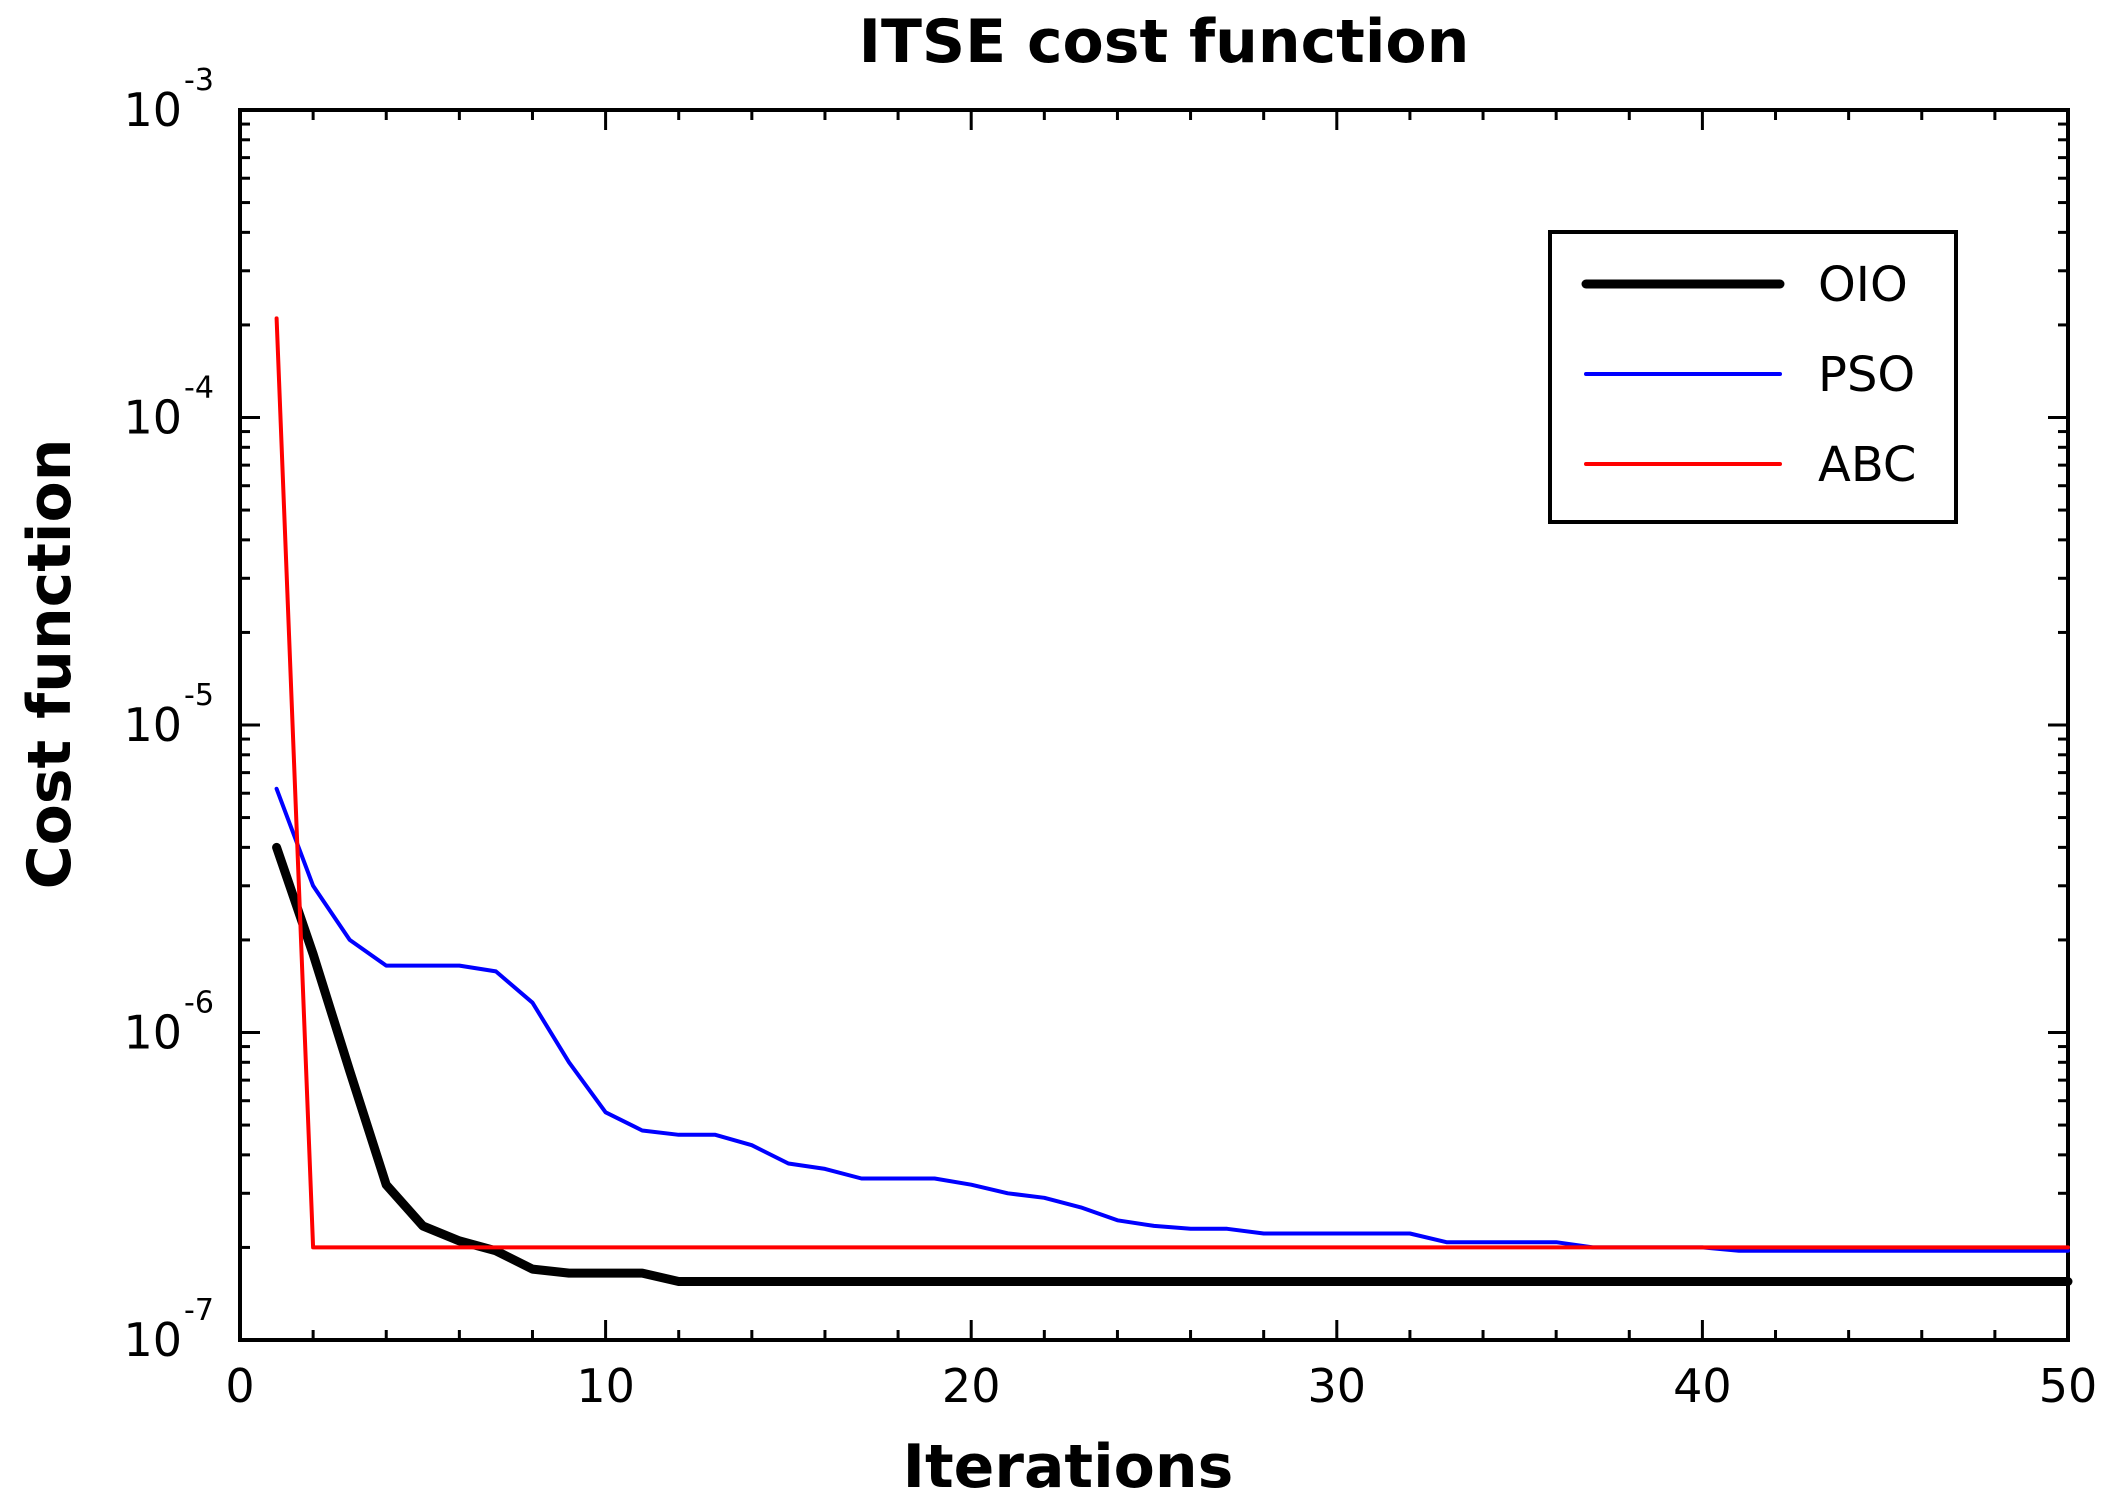 The width and height of the screenshot is (2124, 1506). I want to click on legend-label-abc: ABC, so click(1867, 465).